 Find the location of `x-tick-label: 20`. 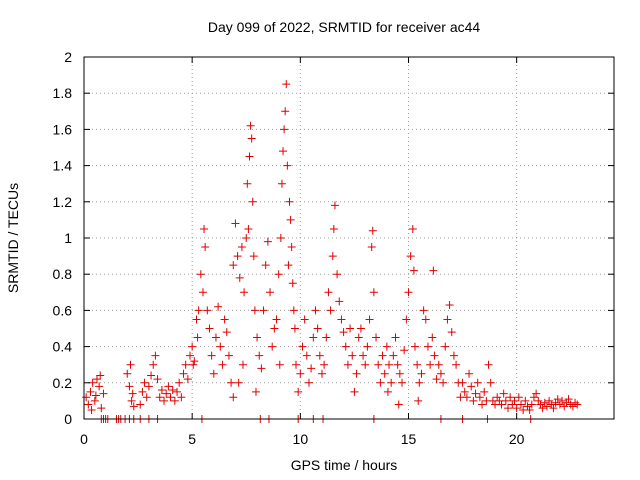

x-tick-label: 20 is located at coordinates (517, 439).